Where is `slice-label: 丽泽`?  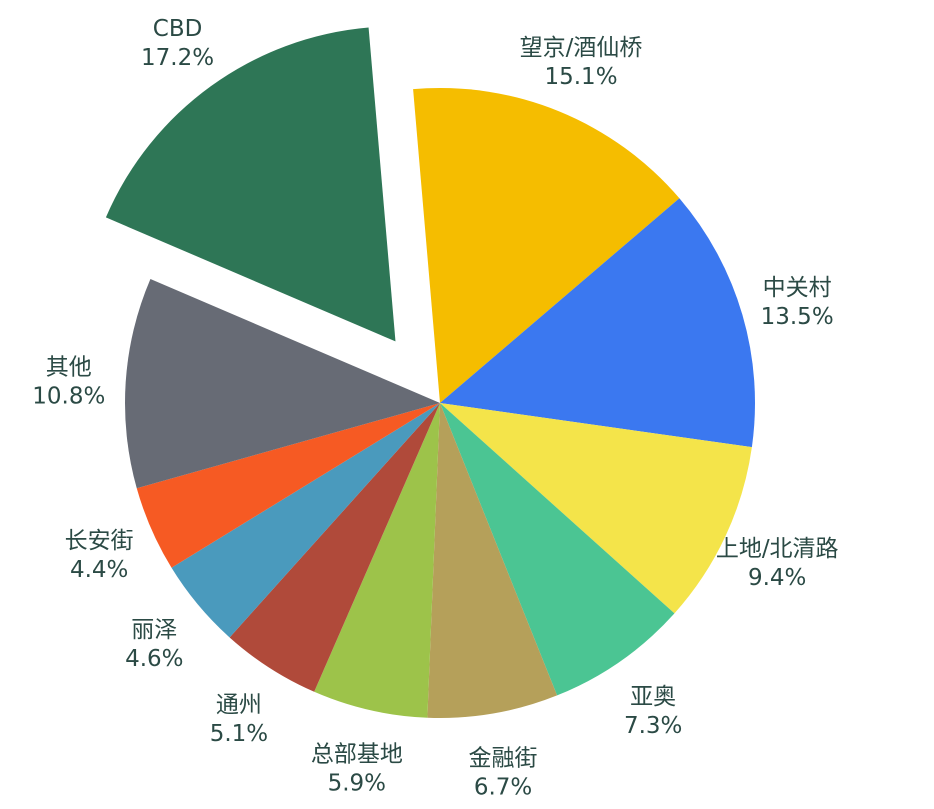 slice-label: 丽泽 is located at coordinates (154, 630).